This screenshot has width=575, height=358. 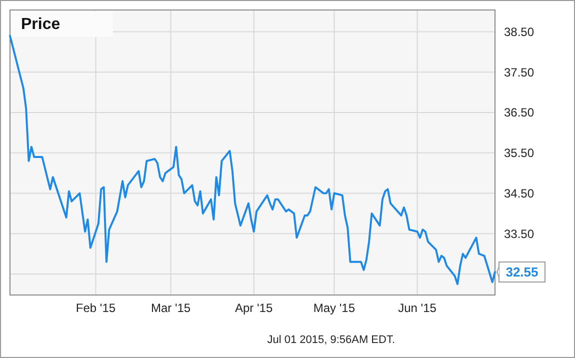 What do you see at coordinates (334, 308) in the screenshot?
I see `x-tick-label: May '15` at bounding box center [334, 308].